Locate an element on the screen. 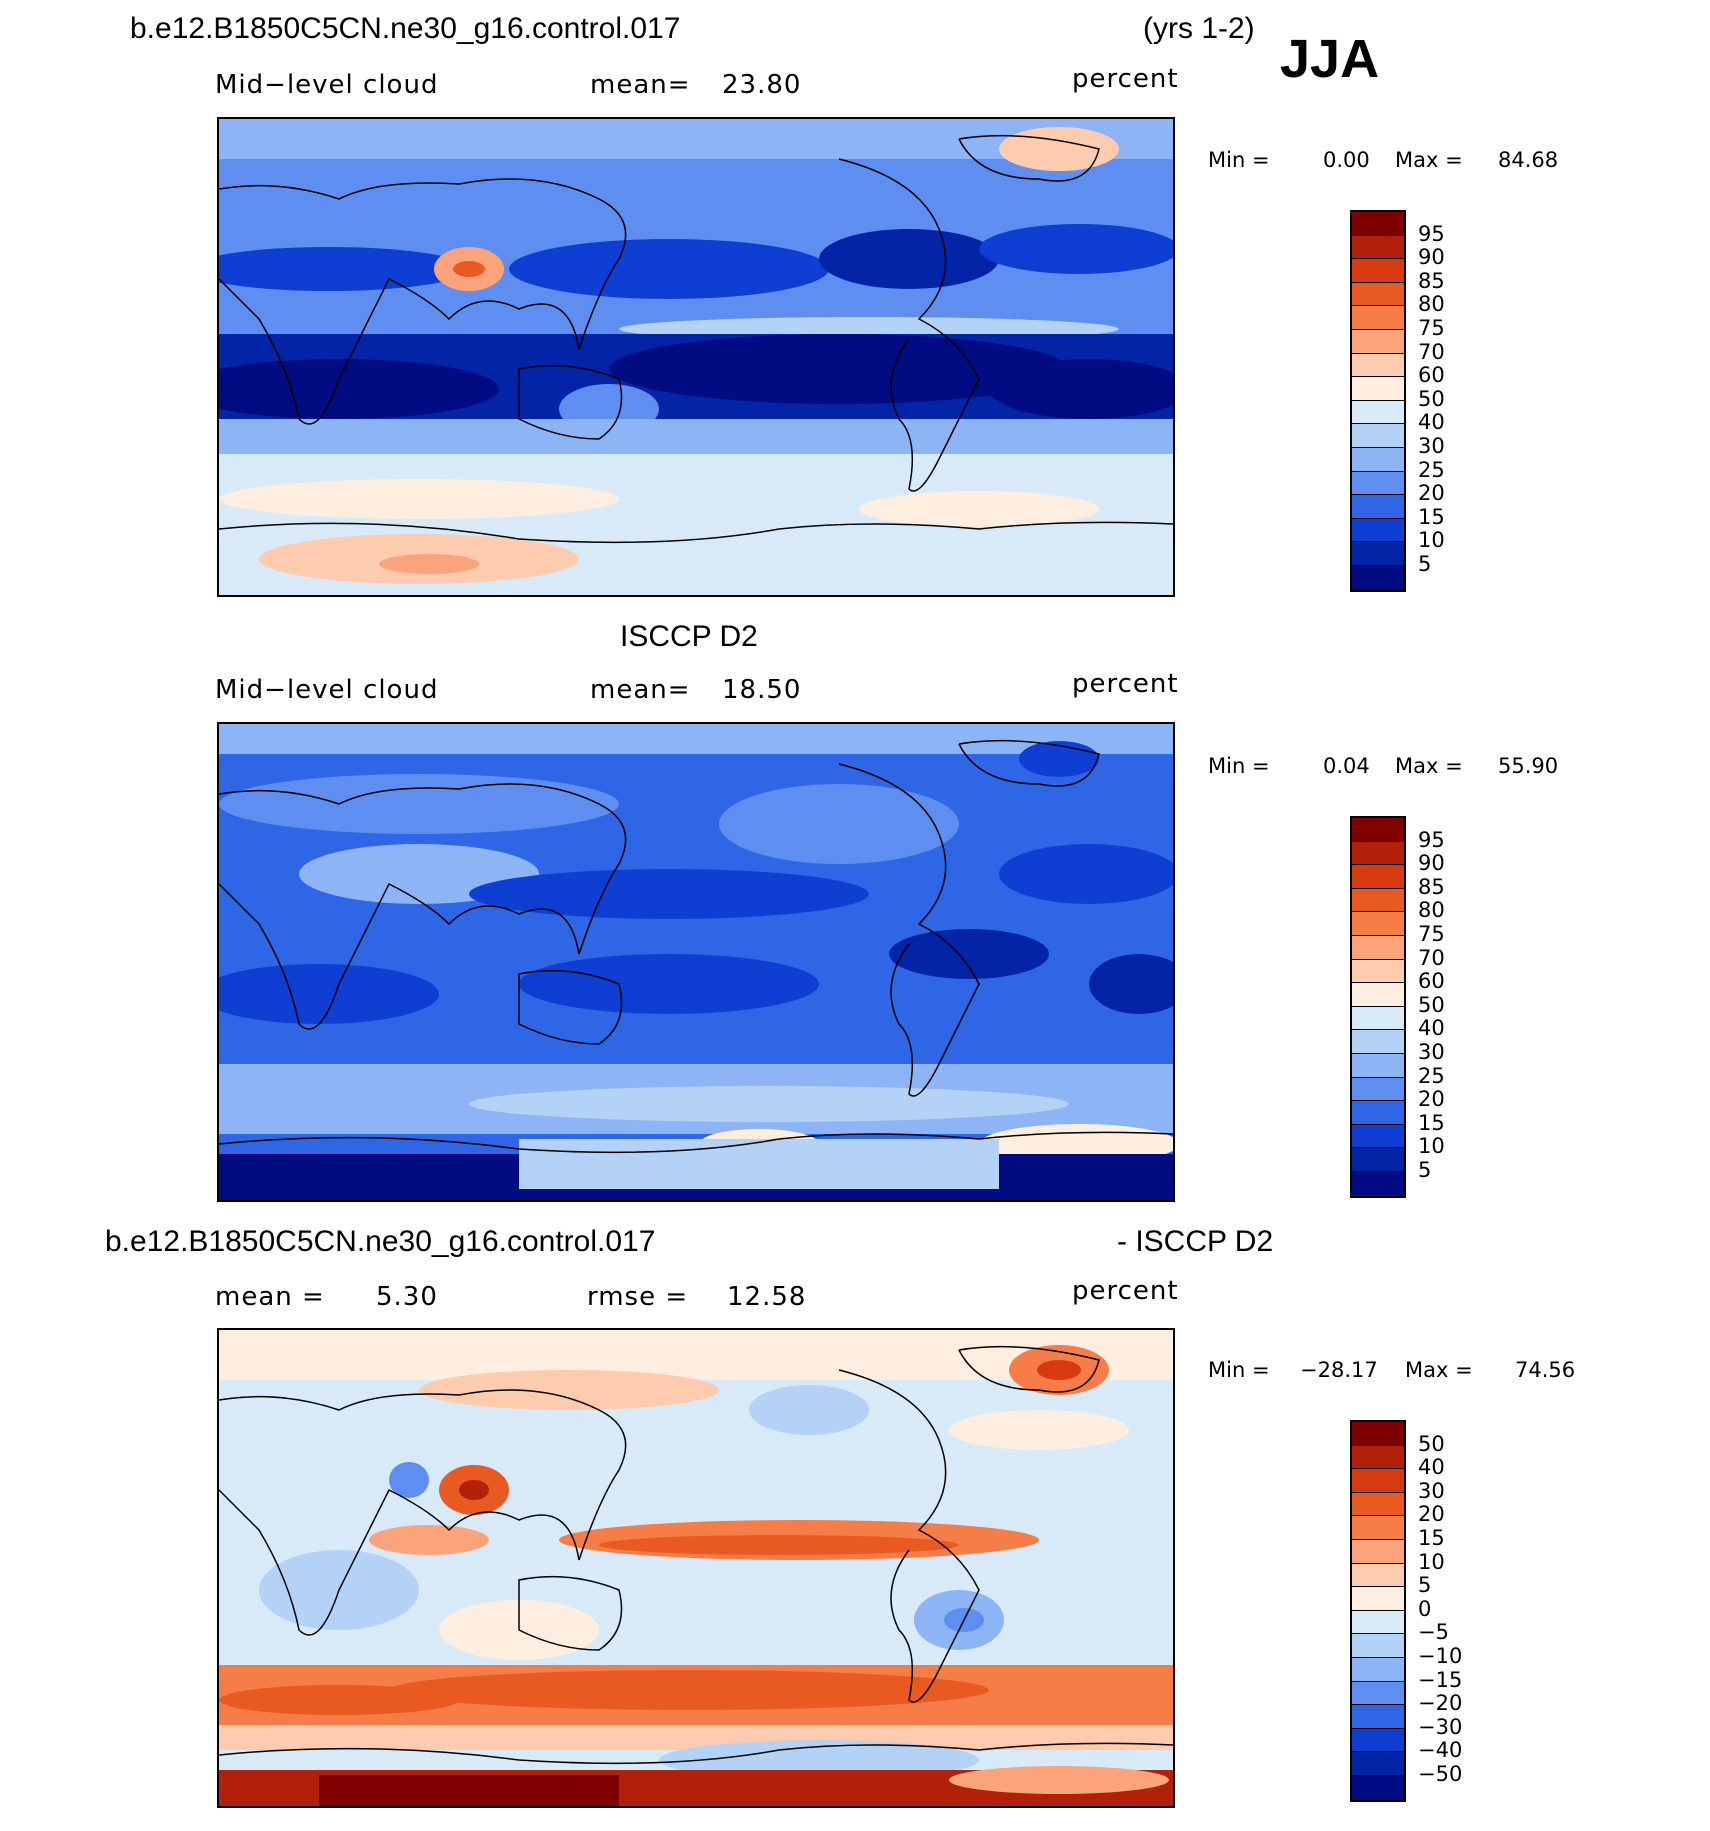 Image resolution: width=1710 pixels, height=1831 pixels. panel3-mean-label: mean = is located at coordinates (270, 1297).